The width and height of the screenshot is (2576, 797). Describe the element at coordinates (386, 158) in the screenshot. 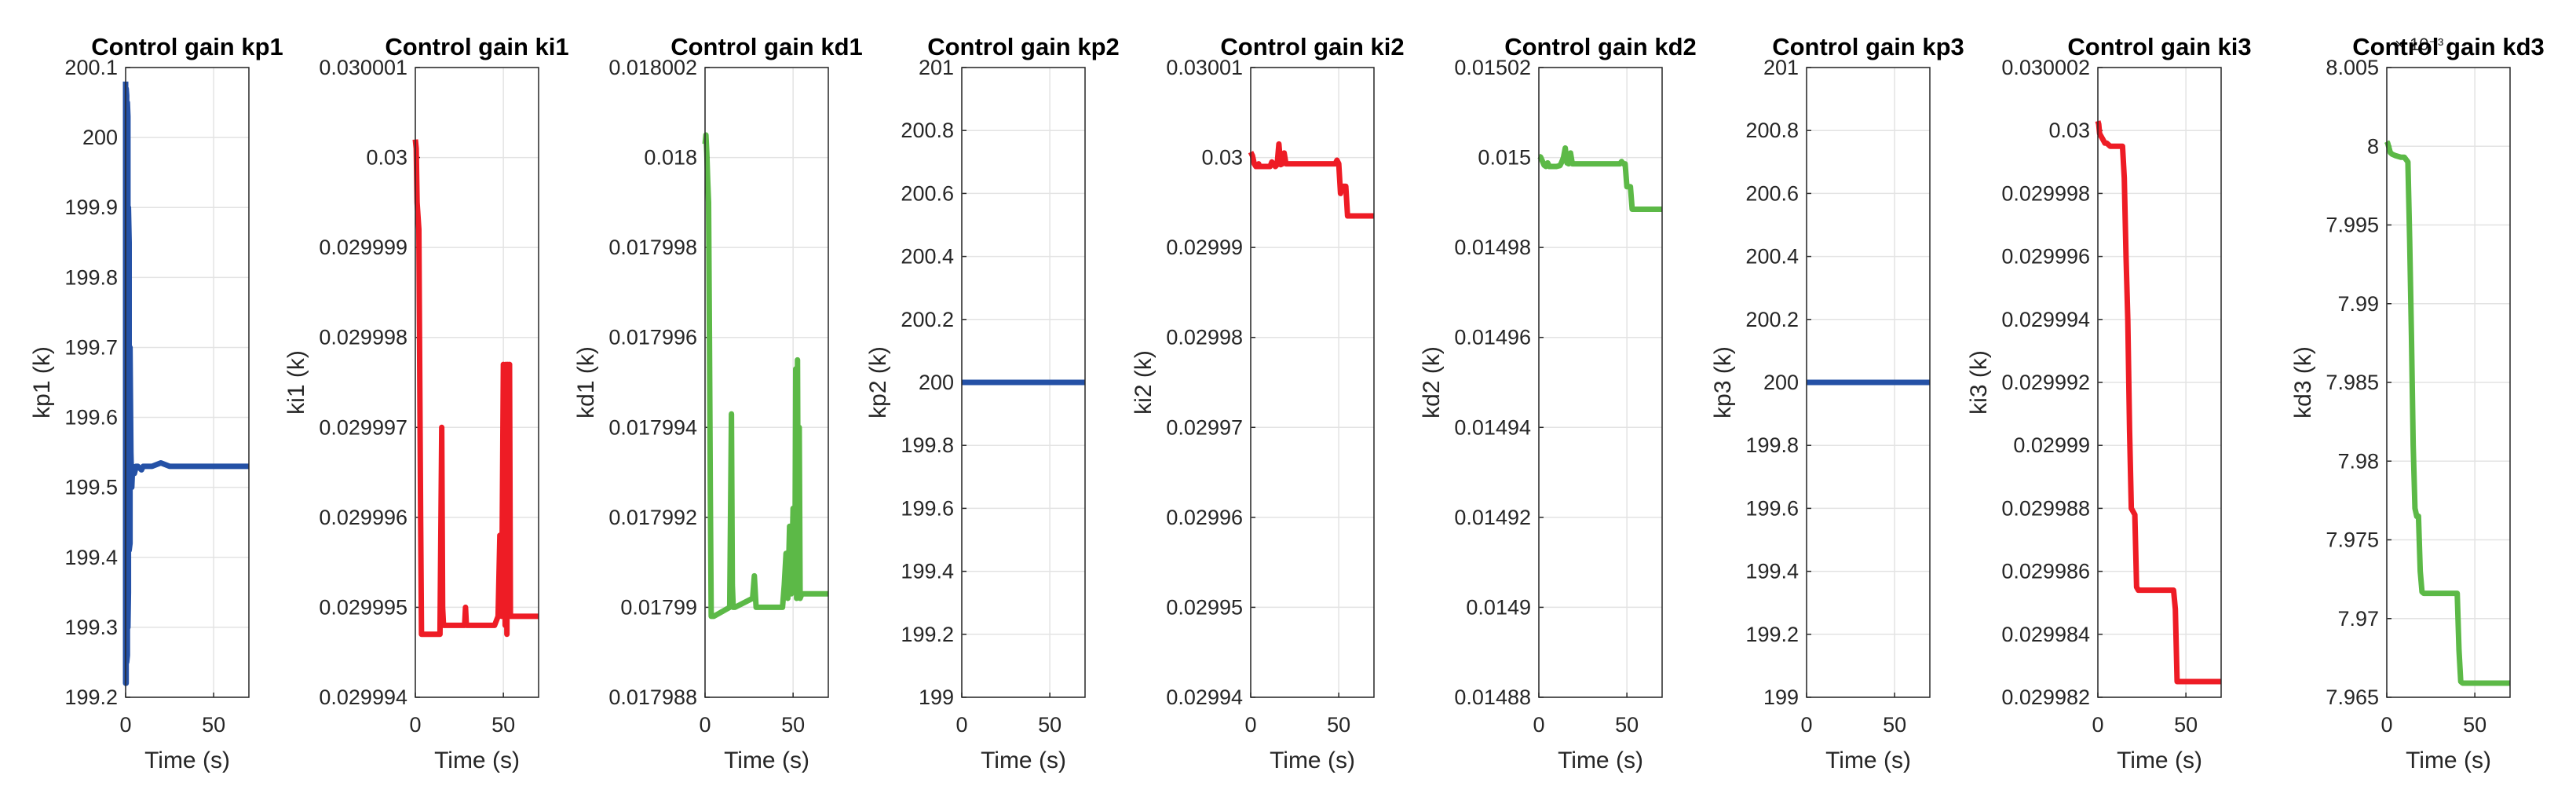

I see `y-tick-label: 0.03` at that location.